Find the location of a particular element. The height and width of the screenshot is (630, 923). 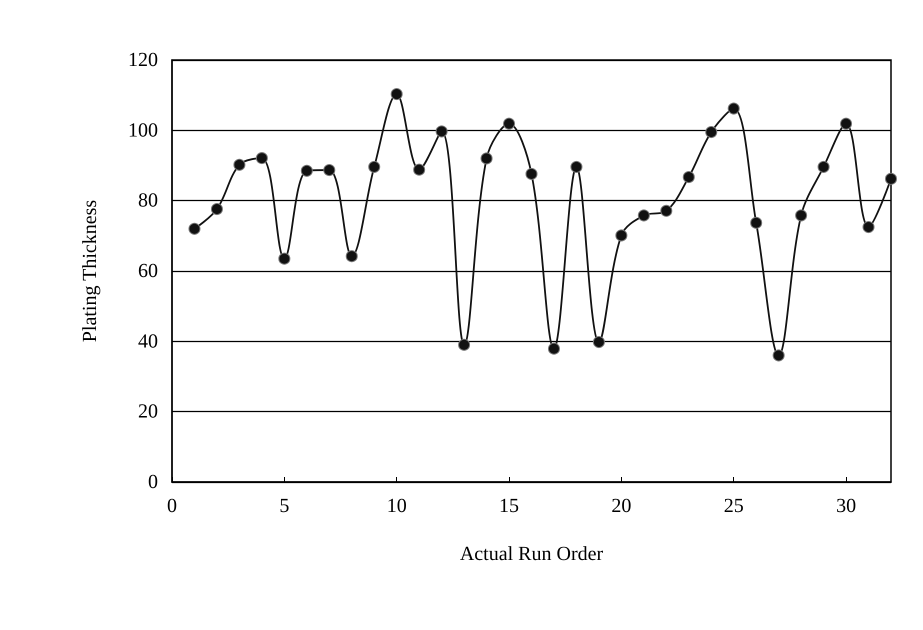

y-tick-label: 0 is located at coordinates (153, 482).